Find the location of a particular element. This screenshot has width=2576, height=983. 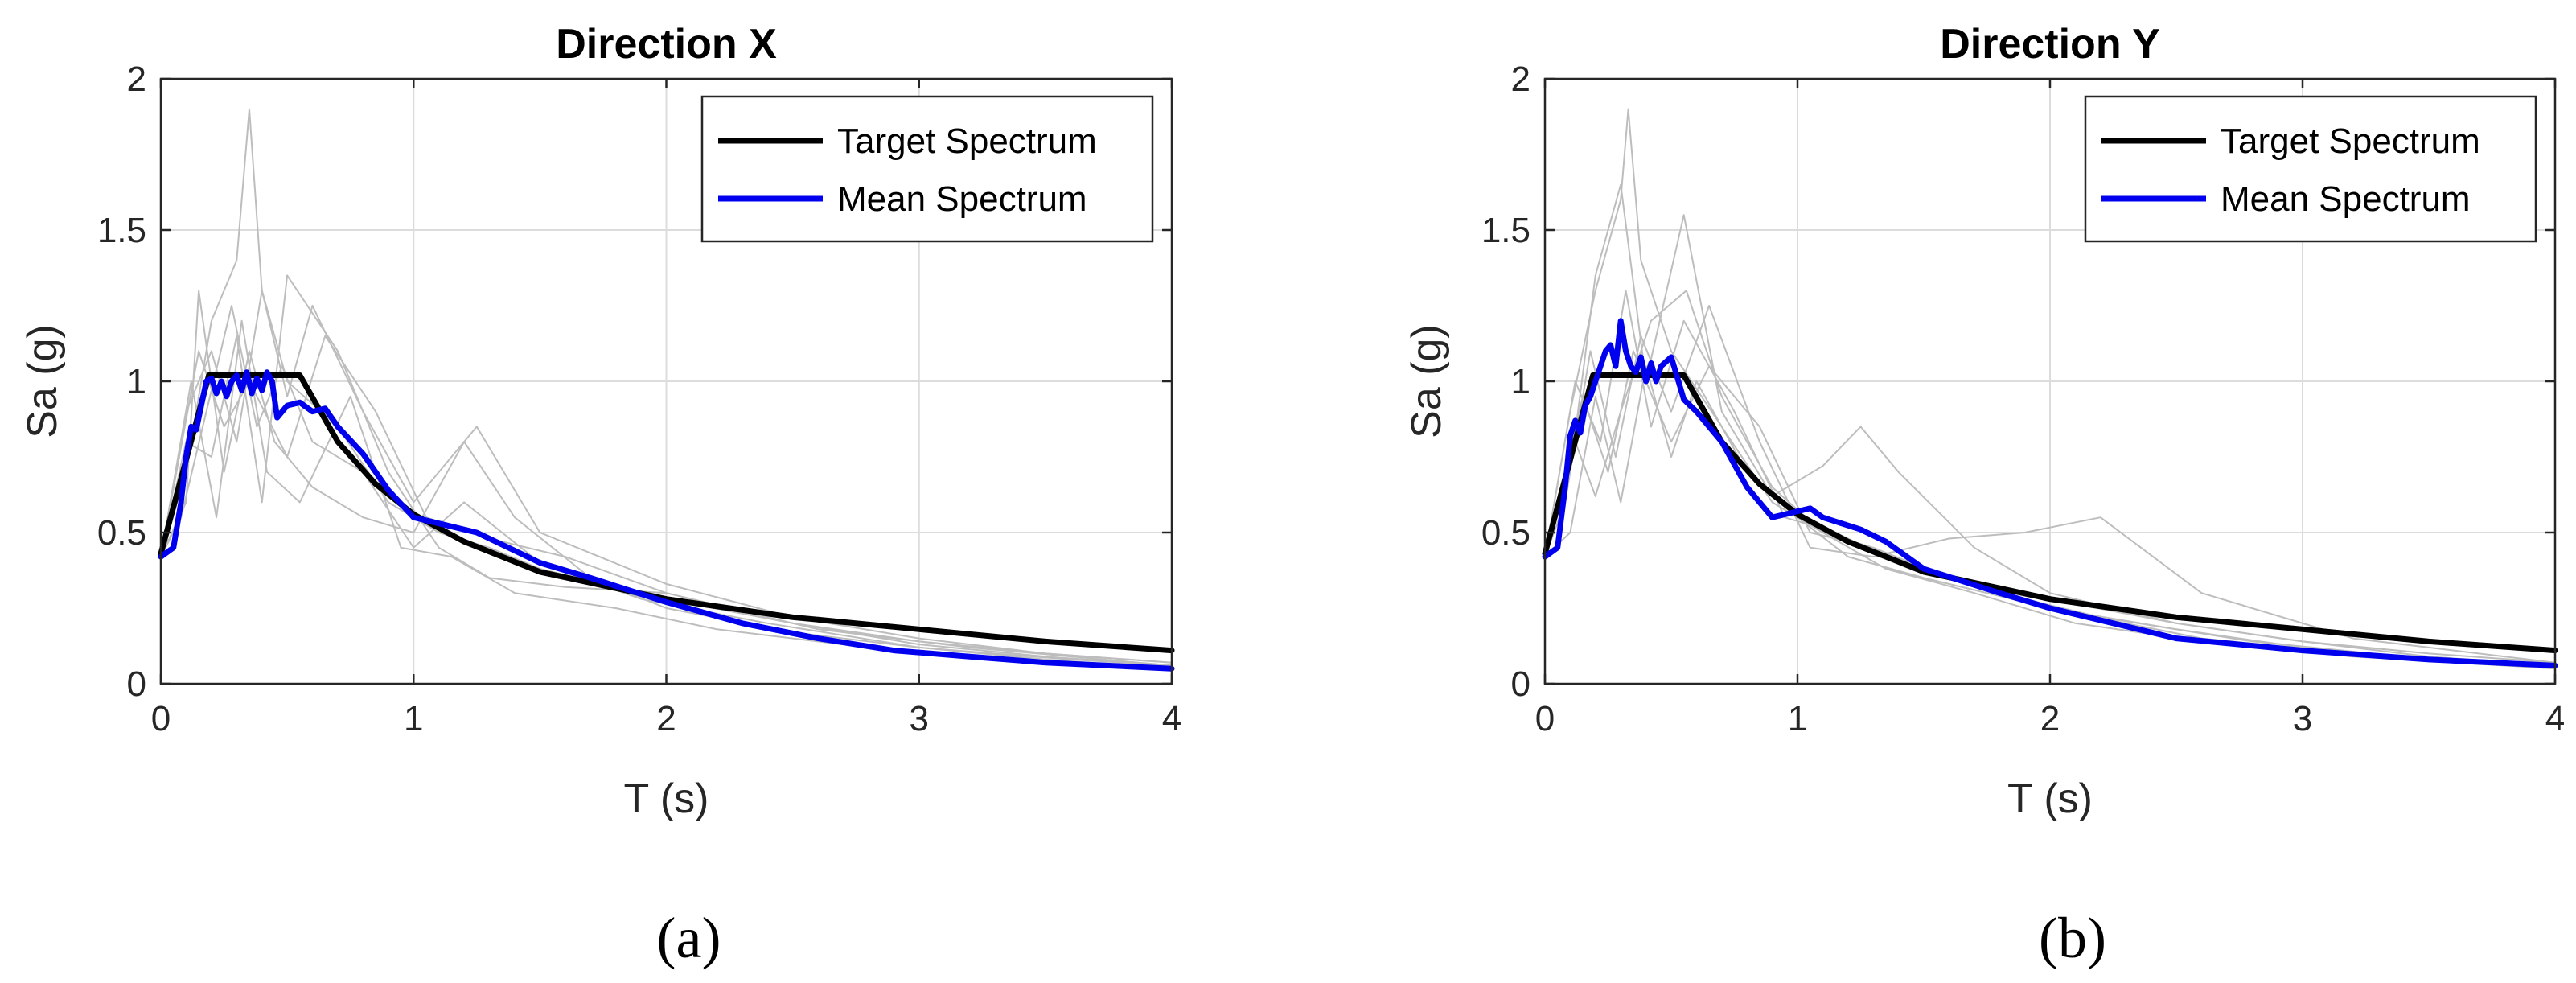

chart-title: Direction X is located at coordinates (666, 44).